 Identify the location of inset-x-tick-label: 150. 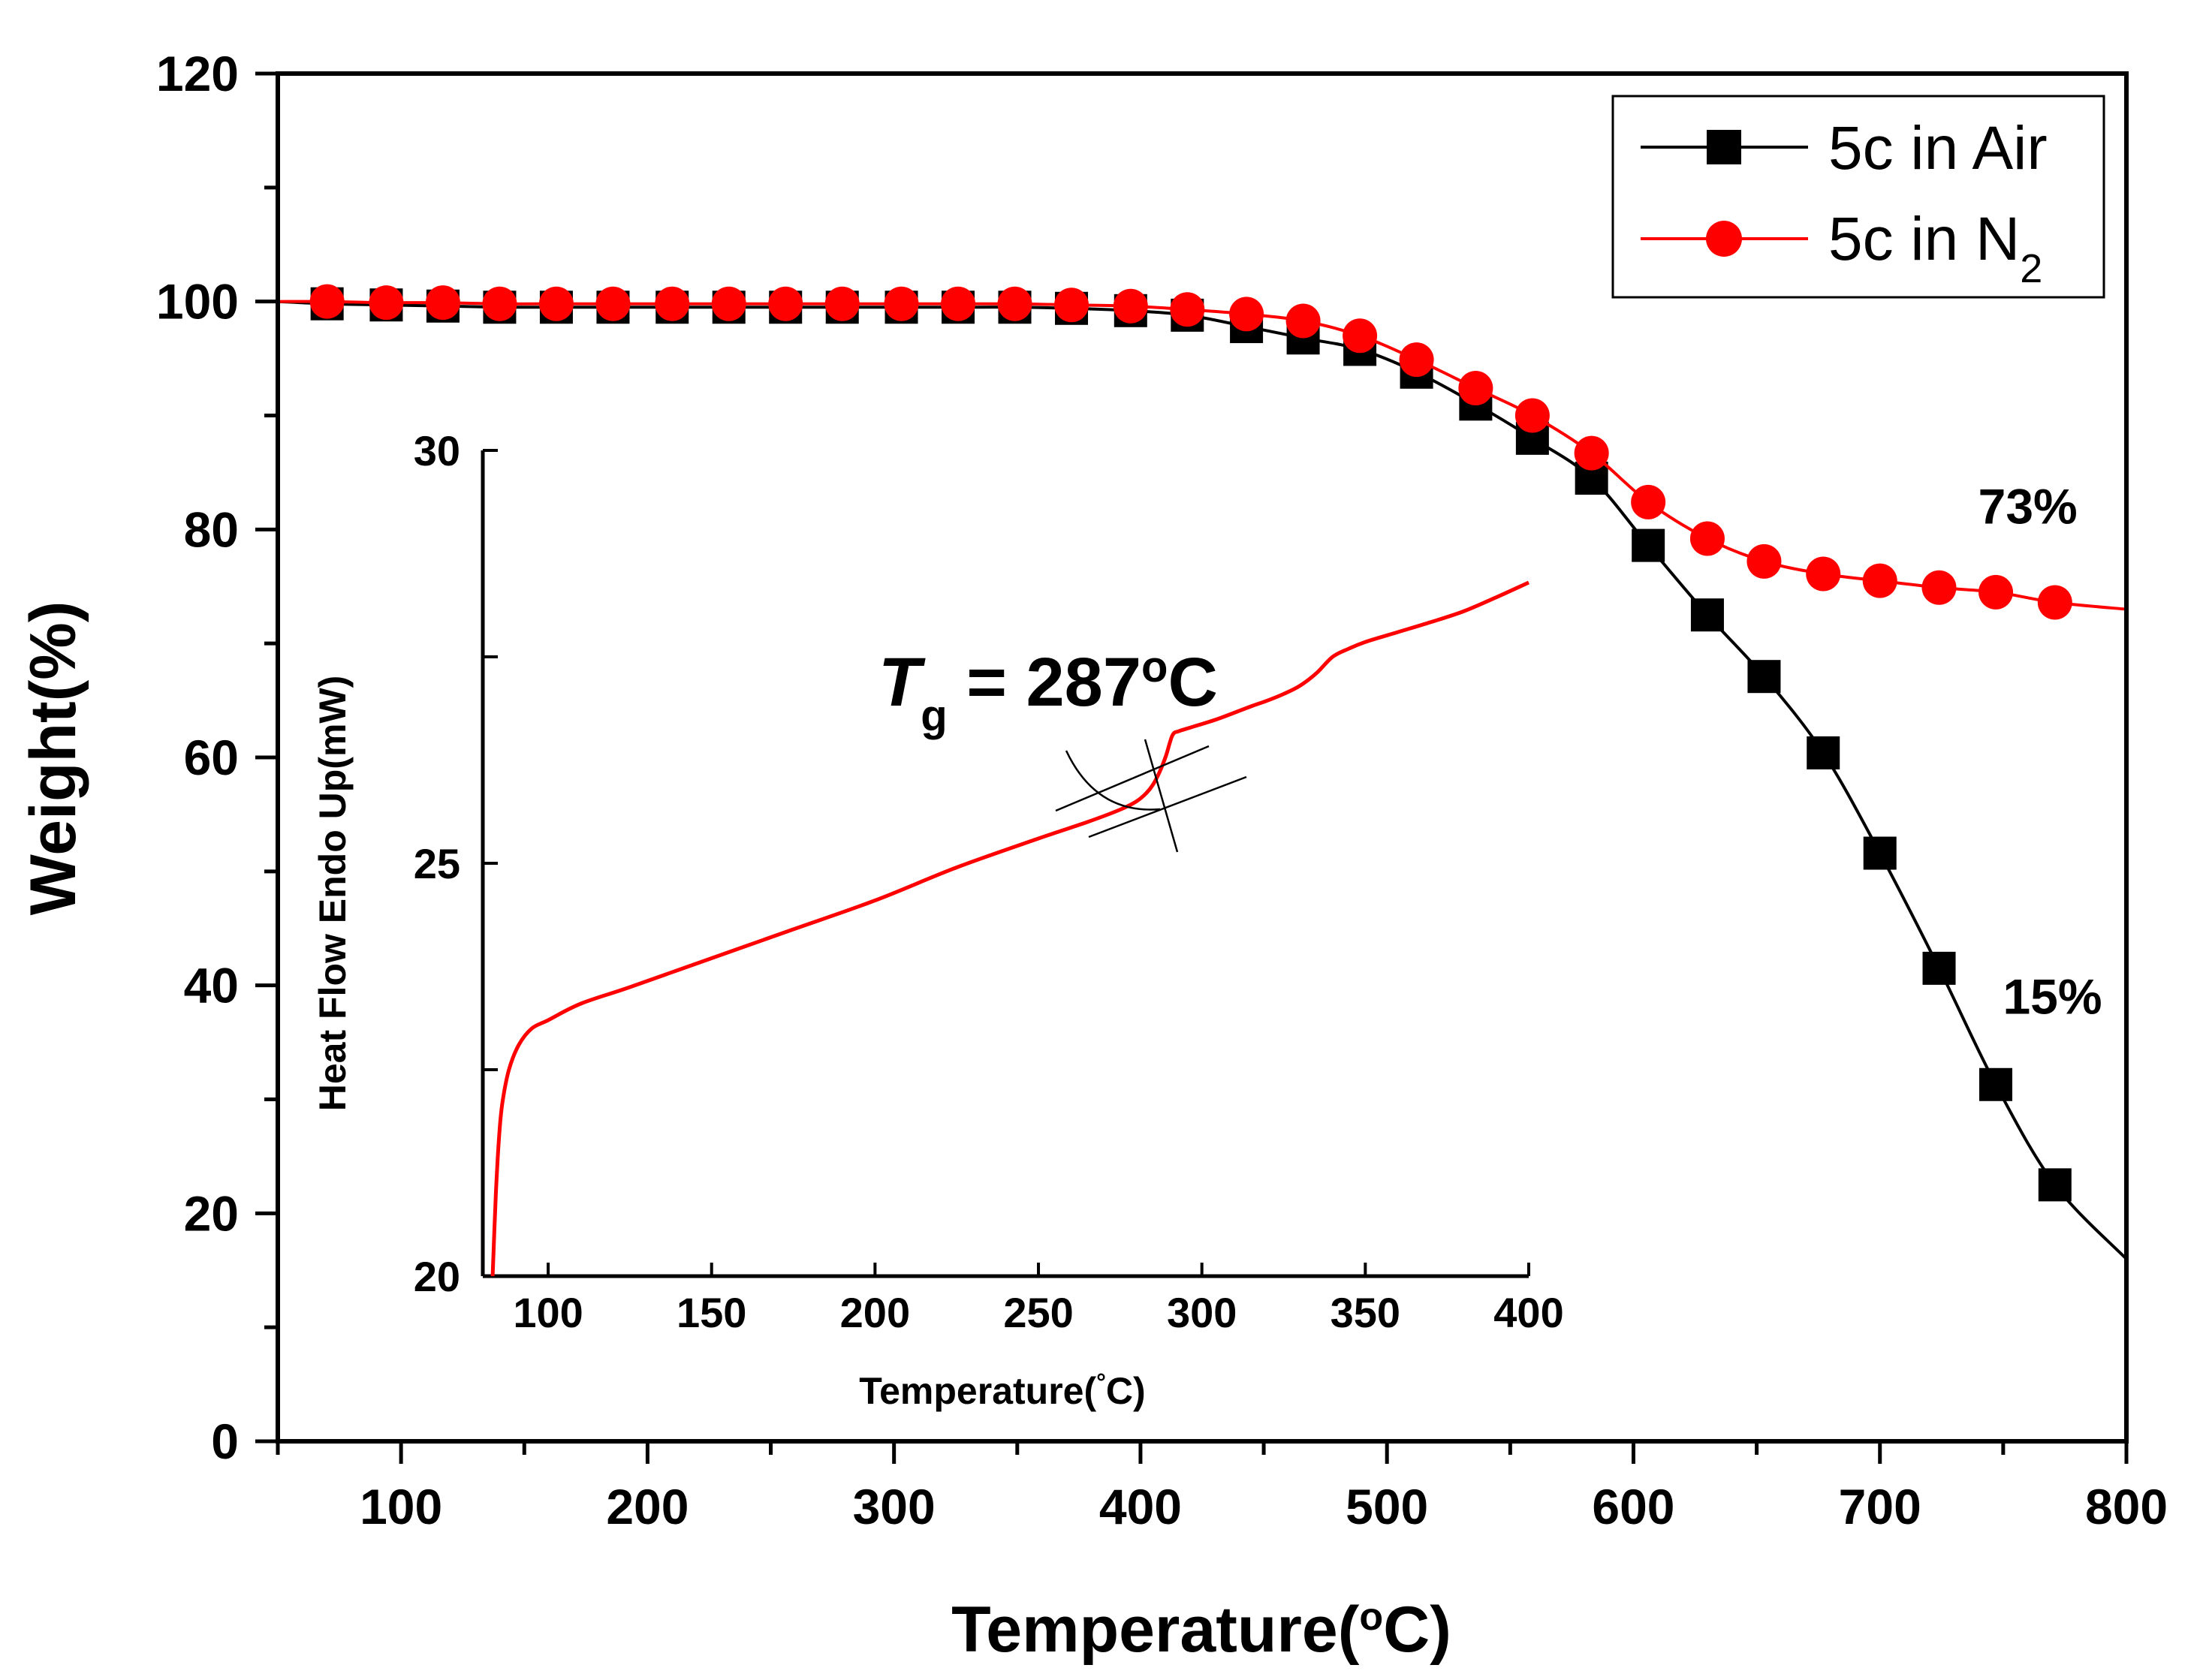
(711, 1312).